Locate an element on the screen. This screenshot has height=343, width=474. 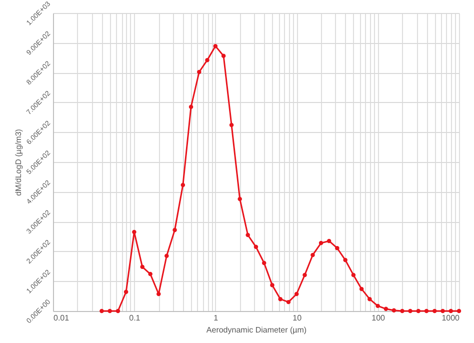
x-tick-label: 1000 is located at coordinates (451, 318).